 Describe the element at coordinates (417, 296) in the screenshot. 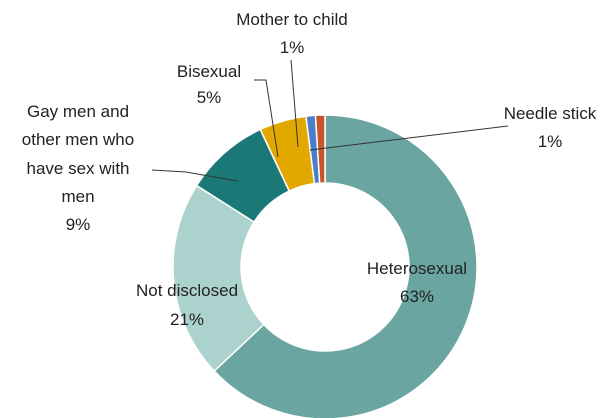

I see `label-heterosexual-value: 63%` at that location.